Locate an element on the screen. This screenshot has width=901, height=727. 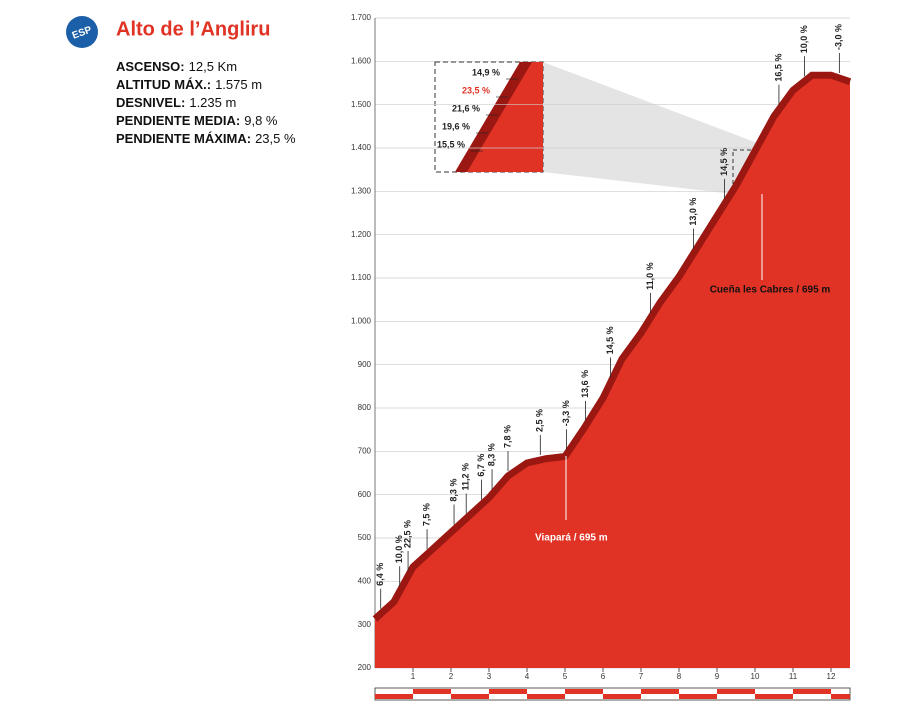
inset-label: 14,9 % is located at coordinates (486, 72).